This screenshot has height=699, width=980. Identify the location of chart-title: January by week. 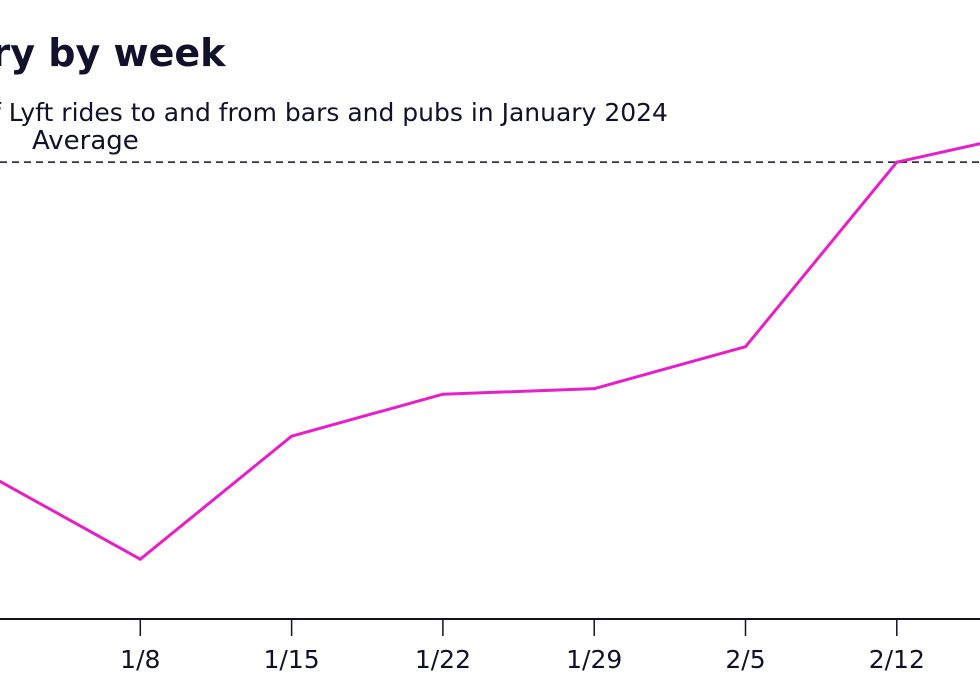
(113, 53).